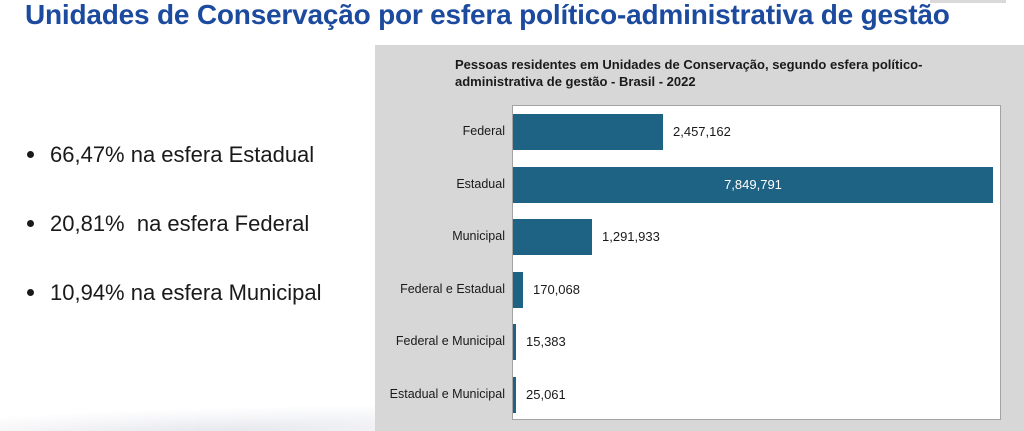  What do you see at coordinates (702, 132) in the screenshot?
I see `value-label: 2,457,162` at bounding box center [702, 132].